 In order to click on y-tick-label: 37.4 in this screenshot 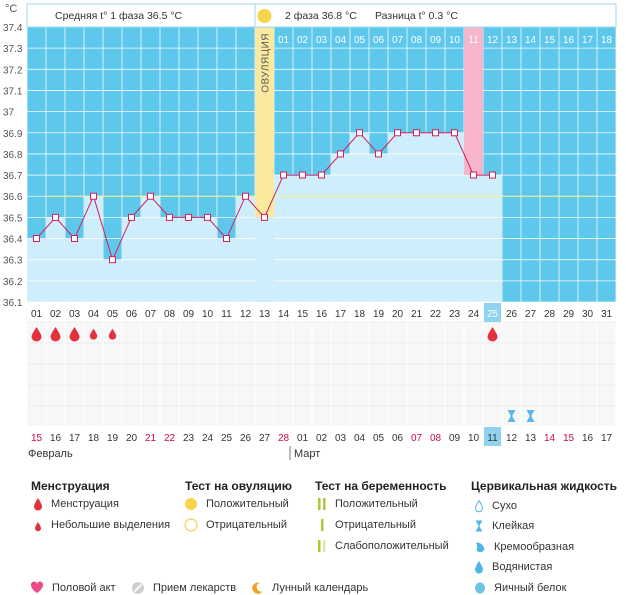, I will do `click(13, 28)`.